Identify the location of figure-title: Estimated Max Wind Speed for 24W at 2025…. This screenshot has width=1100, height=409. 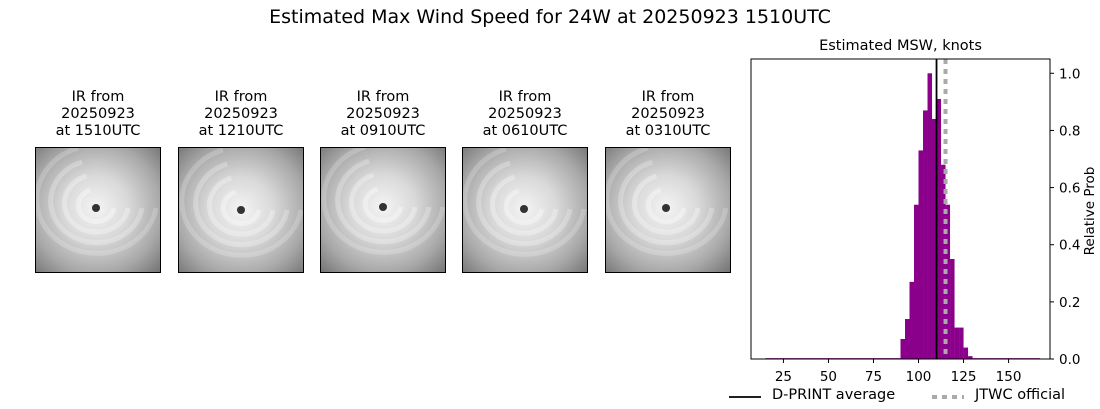
(550, 17).